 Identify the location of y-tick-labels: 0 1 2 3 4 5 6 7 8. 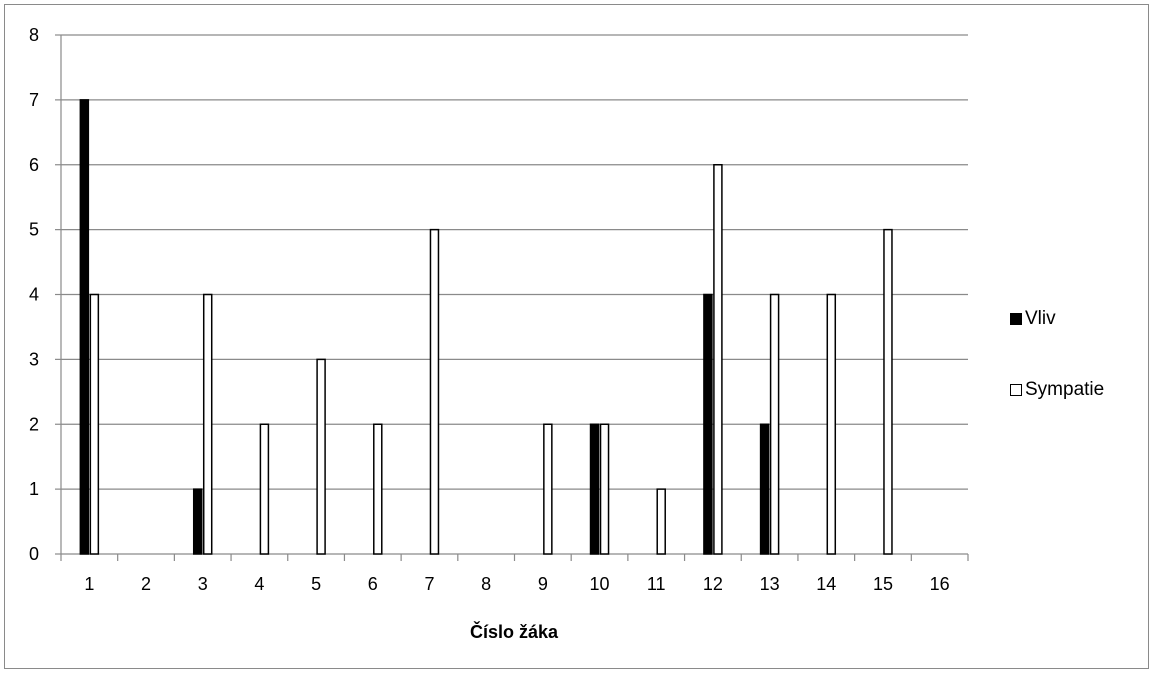
(34, 294).